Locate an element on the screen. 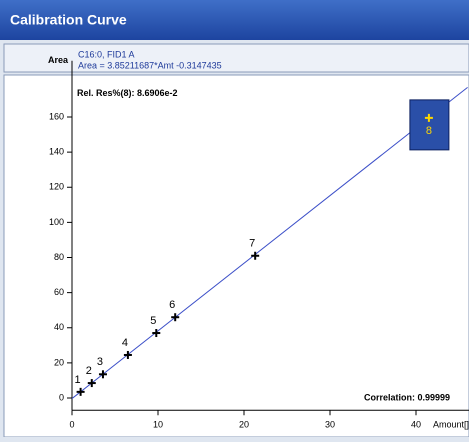 Image resolution: width=469 pixels, height=442 pixels. point-label: 3 is located at coordinates (100, 362).